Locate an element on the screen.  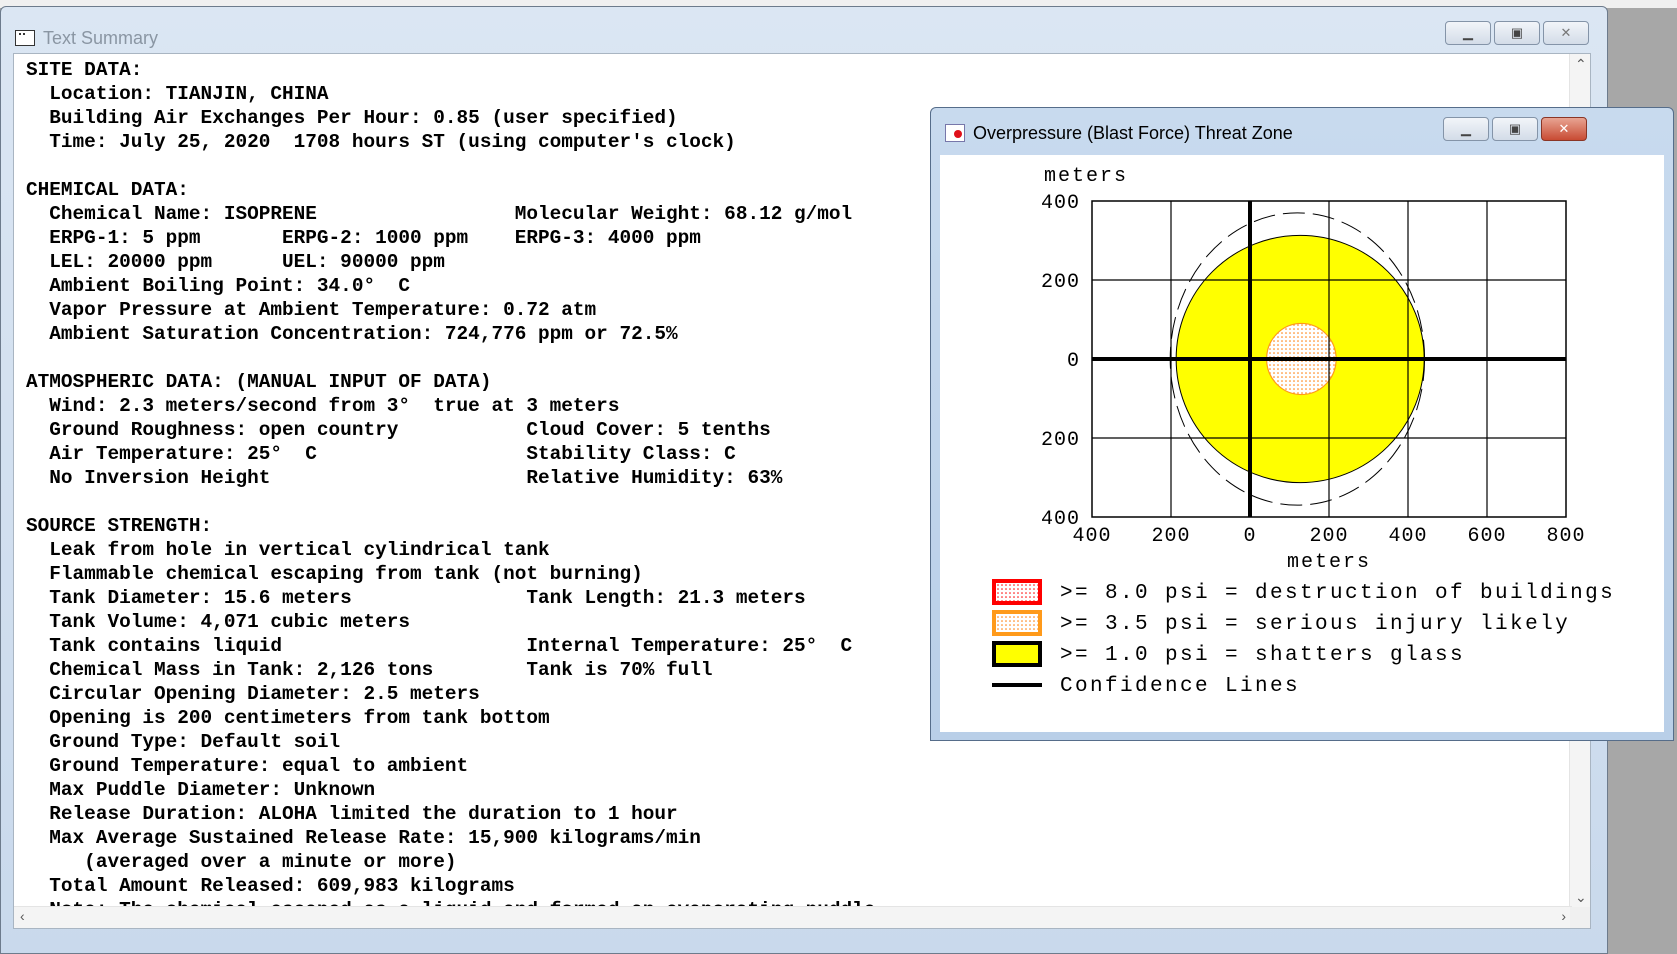
background-strip is located at coordinates (838, 4).